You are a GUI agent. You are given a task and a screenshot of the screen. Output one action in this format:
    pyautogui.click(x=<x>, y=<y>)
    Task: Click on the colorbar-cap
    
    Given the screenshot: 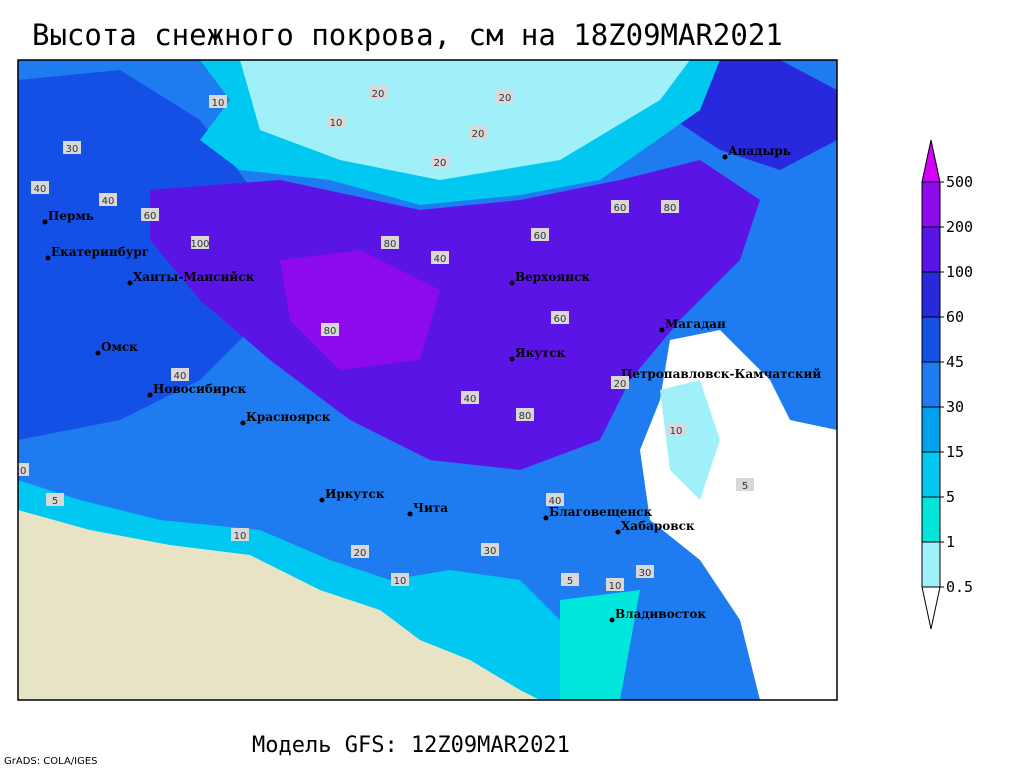 What is the action you would take?
    pyautogui.click(x=931, y=161)
    